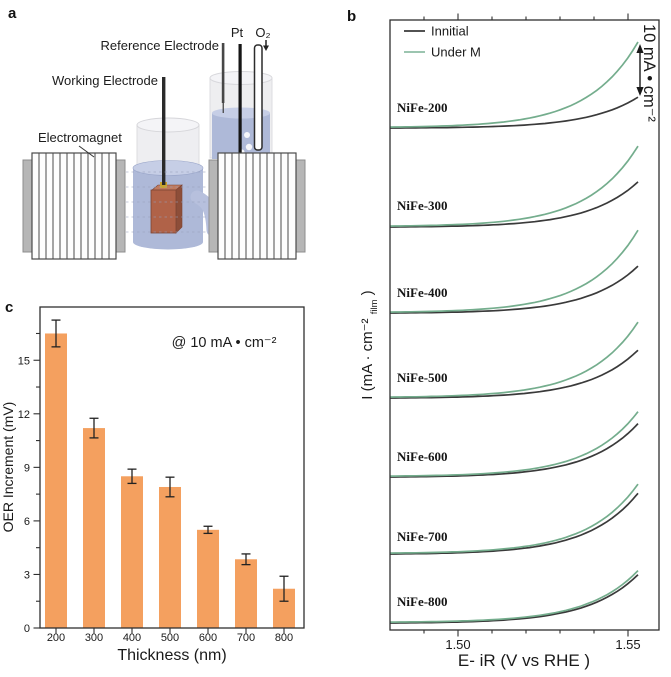  Describe the element at coordinates (237, 32) in the screenshot. I see `pt-label: Pt` at that location.